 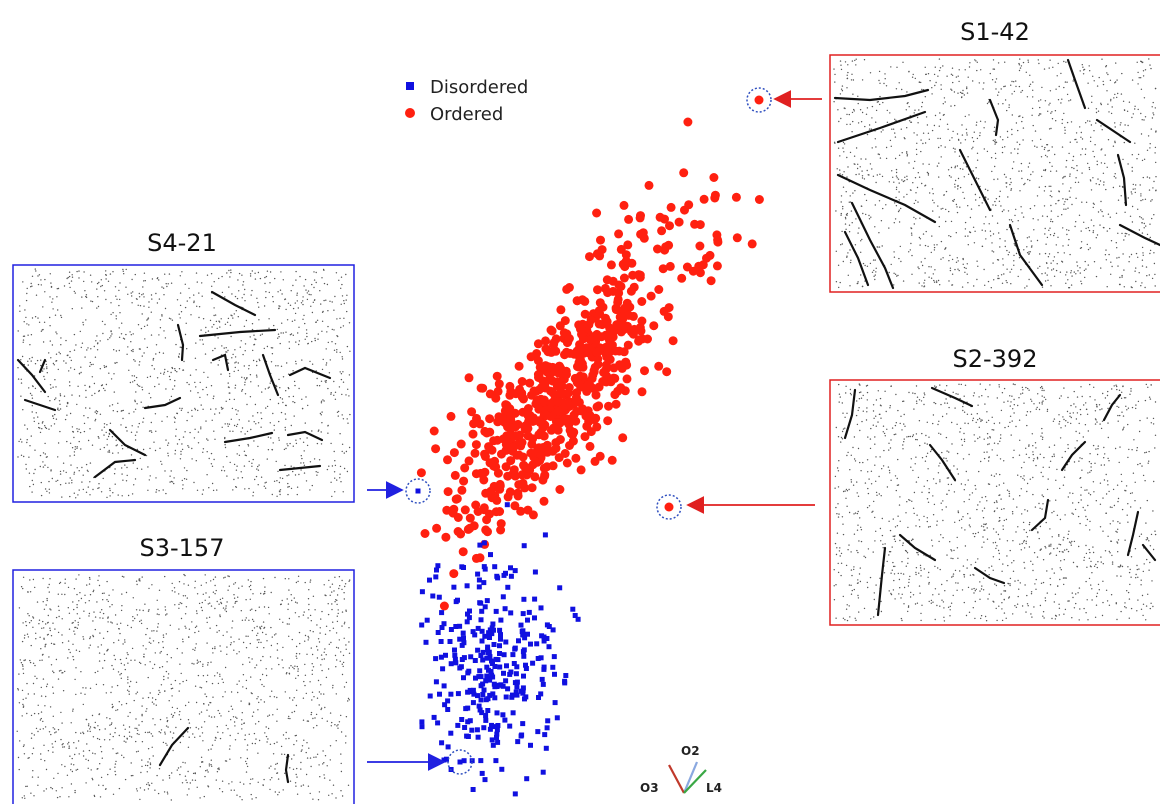 What do you see at coordinates (182, 243) in the screenshot?
I see `inset-title-s4-21: S4-21` at bounding box center [182, 243].